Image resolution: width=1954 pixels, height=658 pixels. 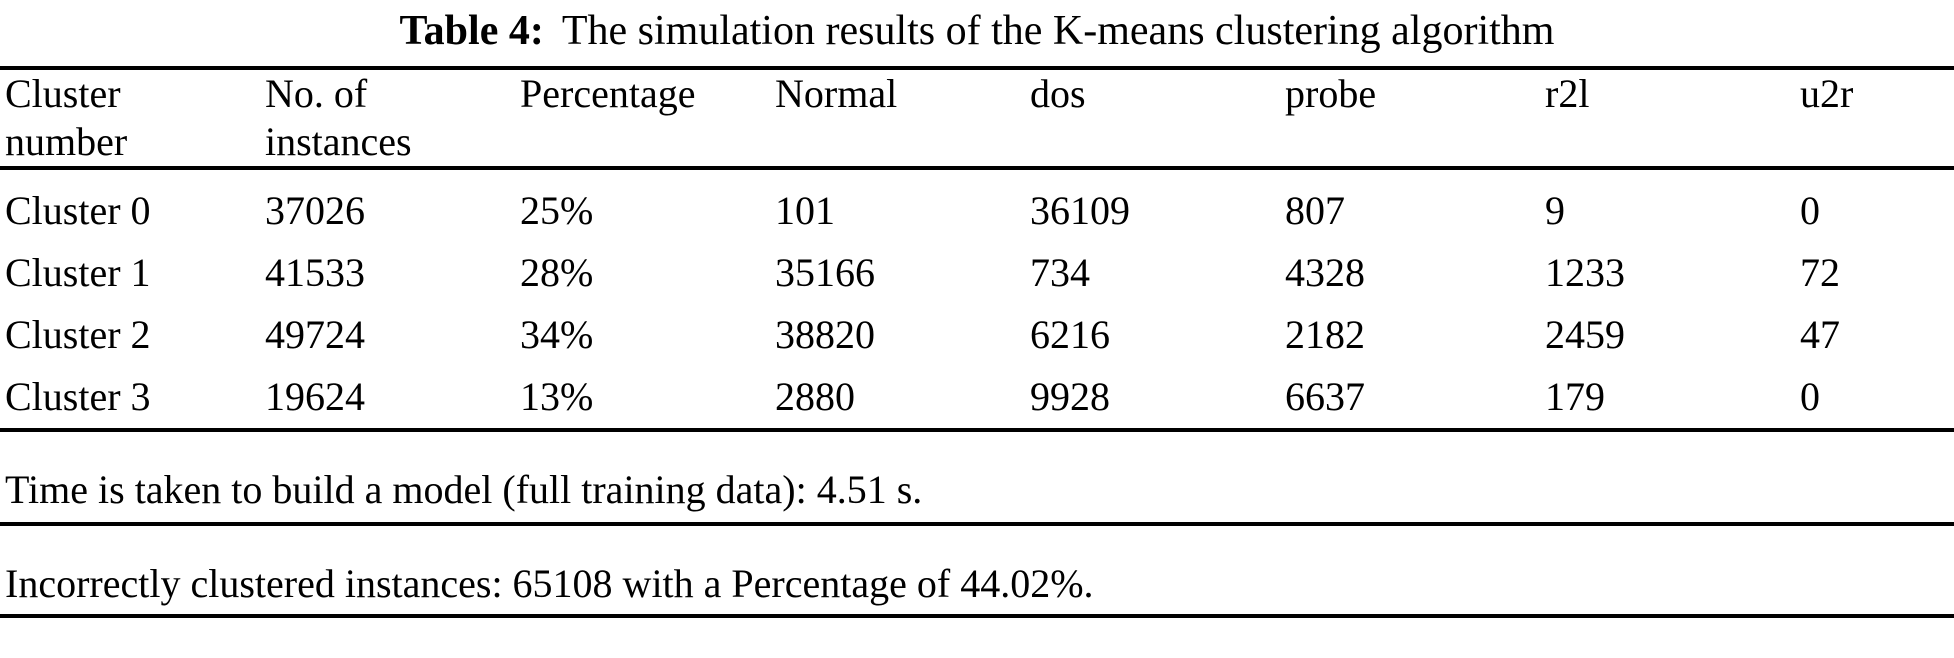 What do you see at coordinates (608, 93) in the screenshot?
I see `header-line: Percentage` at bounding box center [608, 93].